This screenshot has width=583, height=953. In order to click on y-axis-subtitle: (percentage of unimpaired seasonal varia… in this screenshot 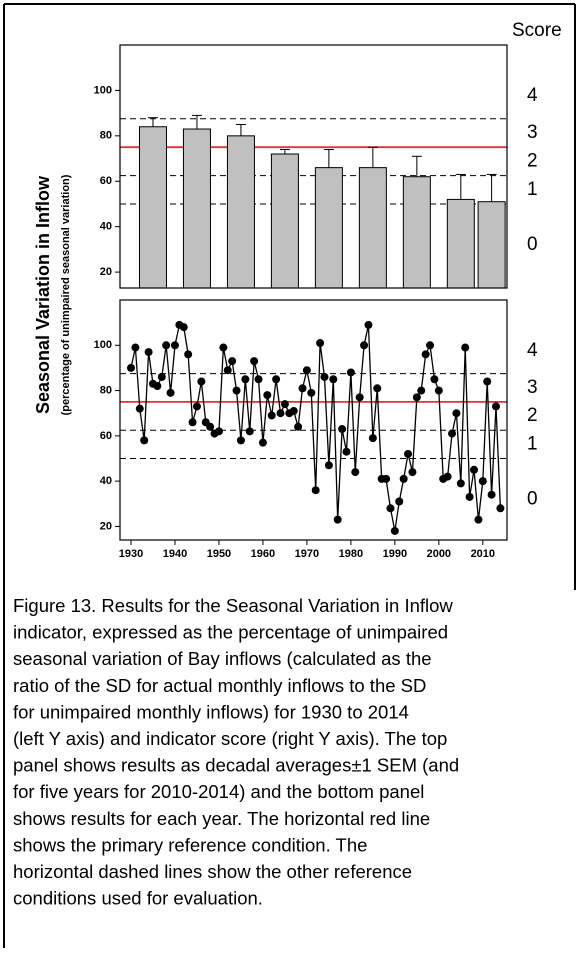, I will do `click(66, 294)`.